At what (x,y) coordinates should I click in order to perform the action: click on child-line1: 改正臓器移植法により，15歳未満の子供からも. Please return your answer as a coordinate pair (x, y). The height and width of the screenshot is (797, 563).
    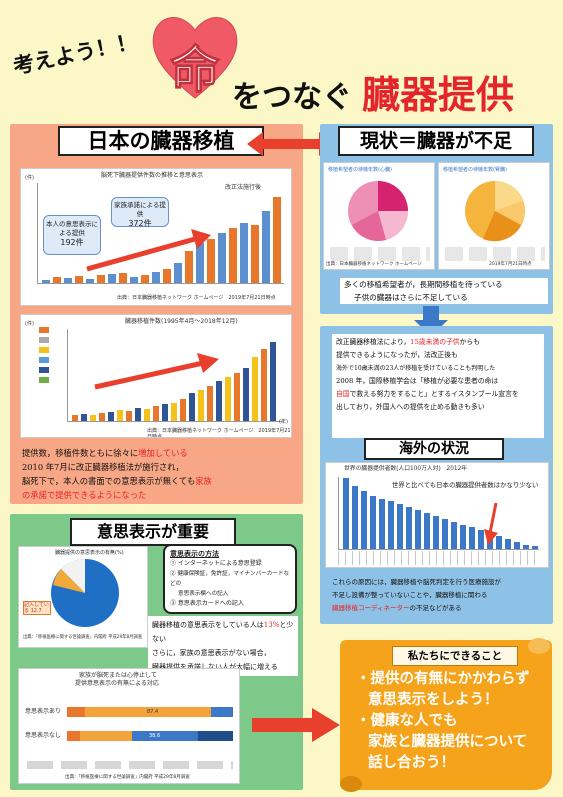
    Looking at the image, I should click on (408, 342).